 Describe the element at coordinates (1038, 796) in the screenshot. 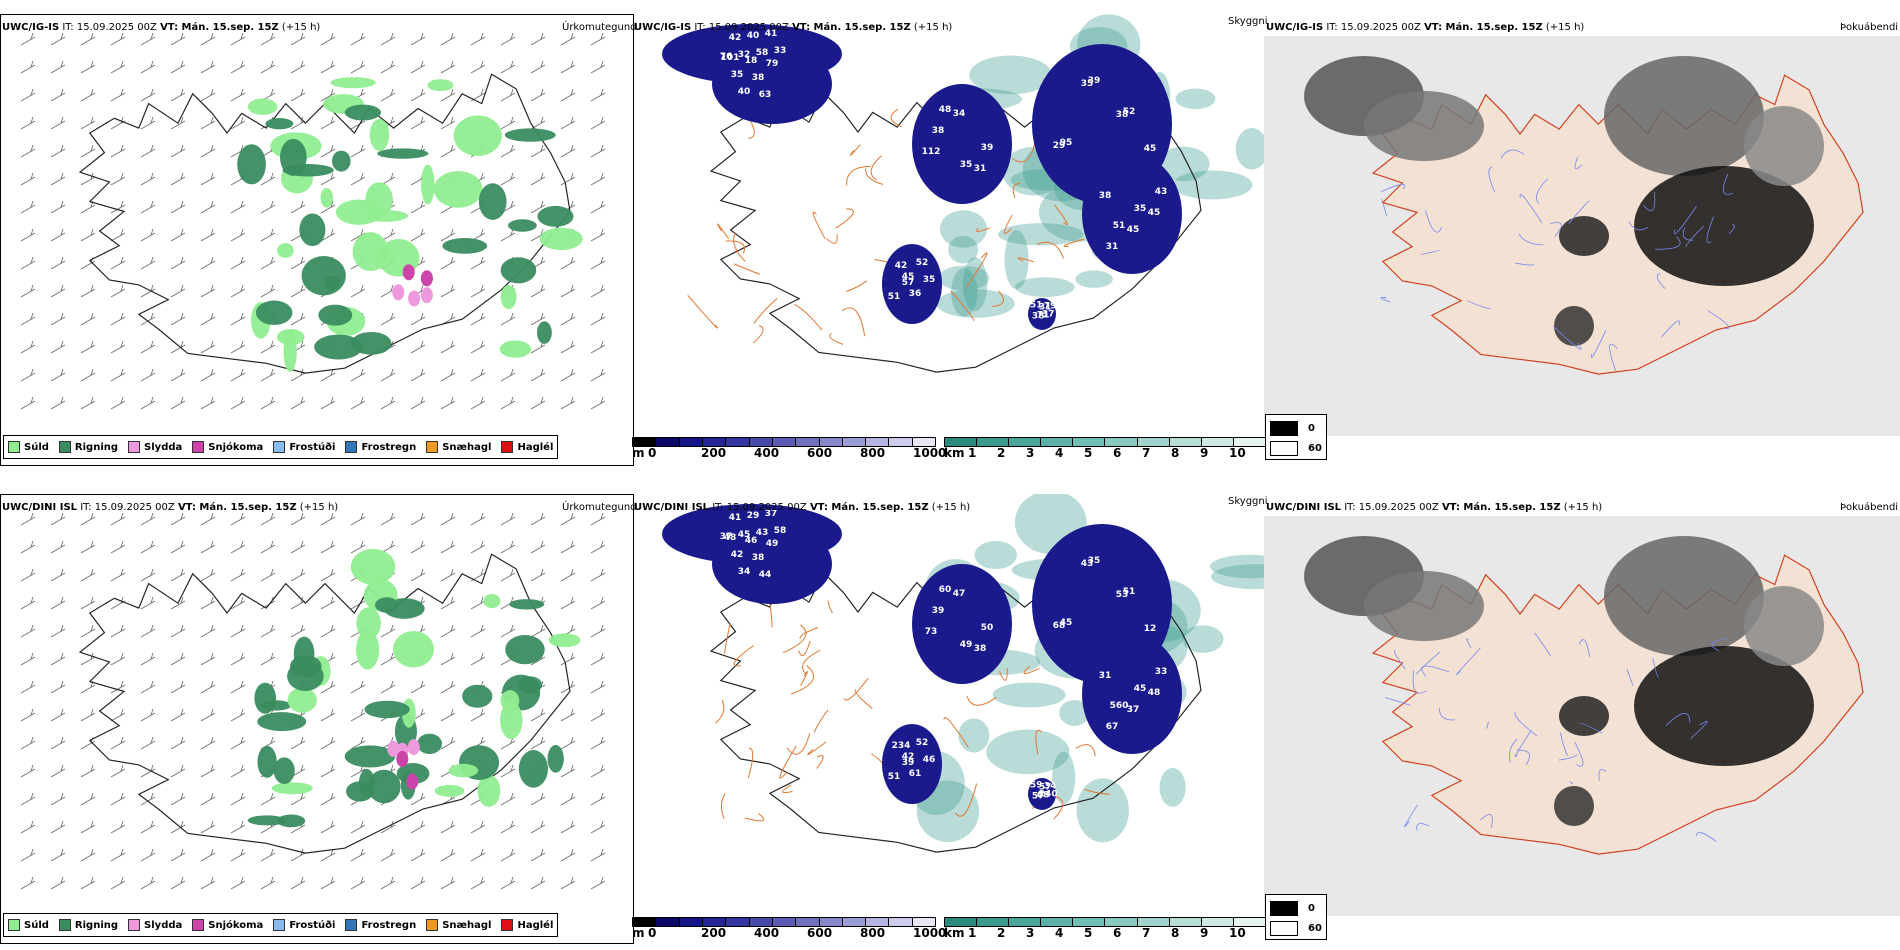

I see `cloudbase-value-label: 57` at that location.